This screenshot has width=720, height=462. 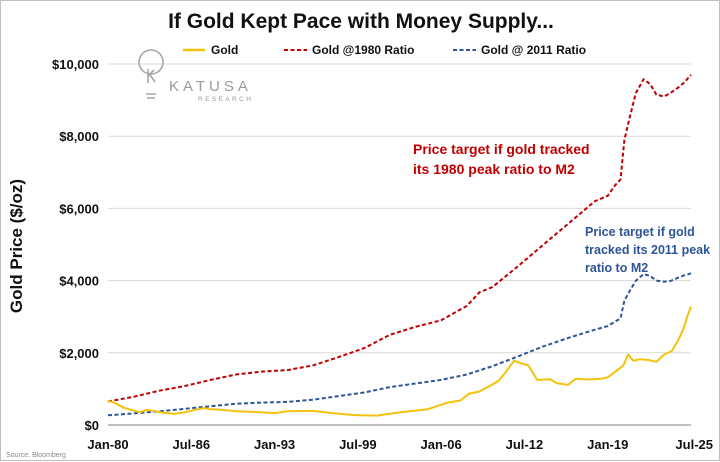 What do you see at coordinates (79, 208) in the screenshot?
I see `y-tick-label: $6,000` at bounding box center [79, 208].